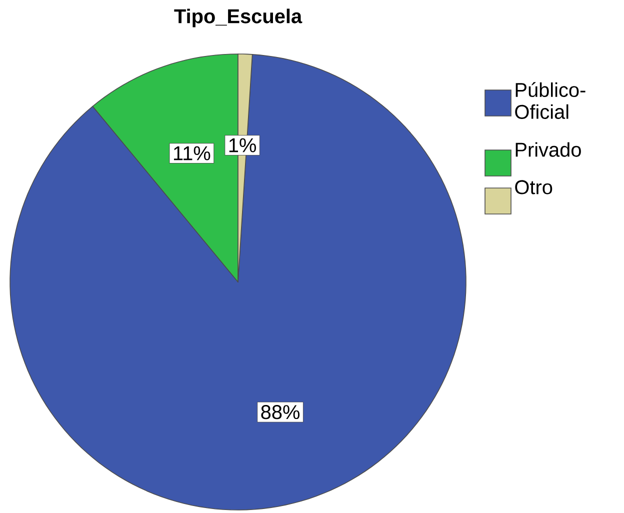 The width and height of the screenshot is (624, 513). What do you see at coordinates (550, 100) in the screenshot?
I see `legend-label: Público-Oficial` at bounding box center [550, 100].